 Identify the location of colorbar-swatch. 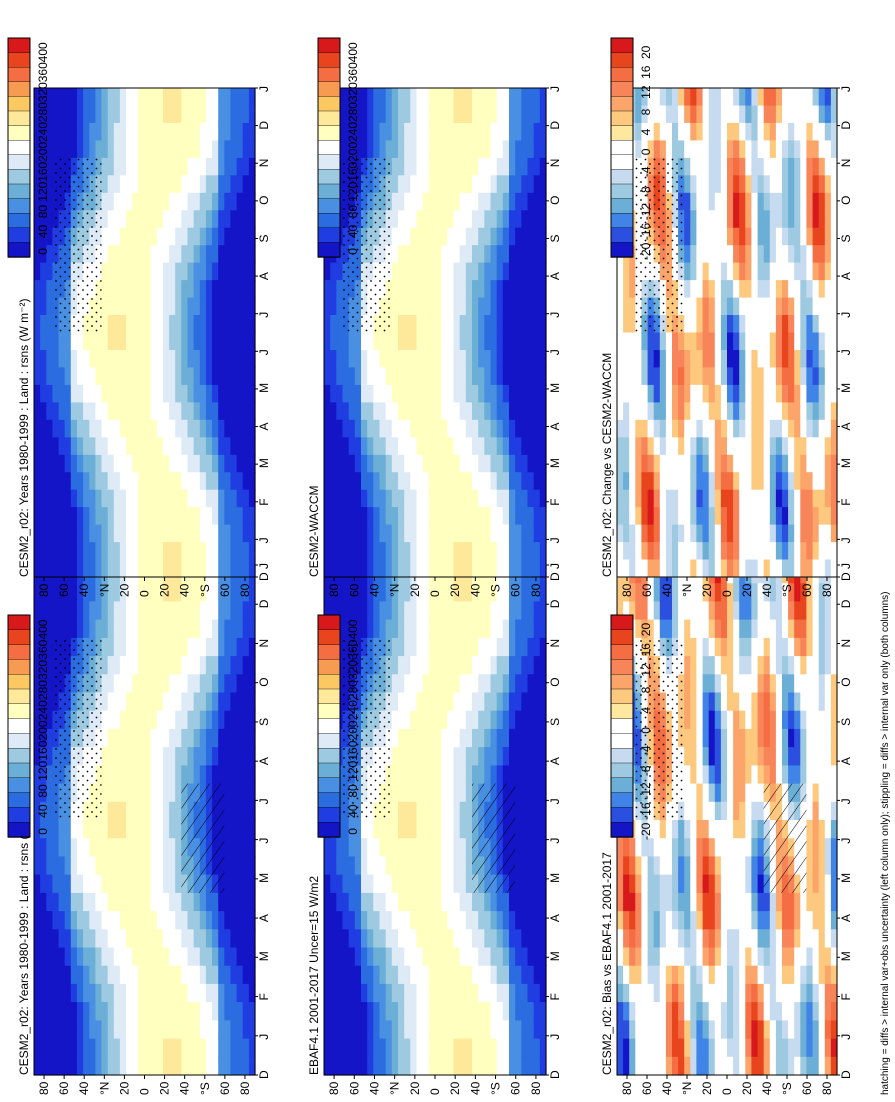
(329, 637).